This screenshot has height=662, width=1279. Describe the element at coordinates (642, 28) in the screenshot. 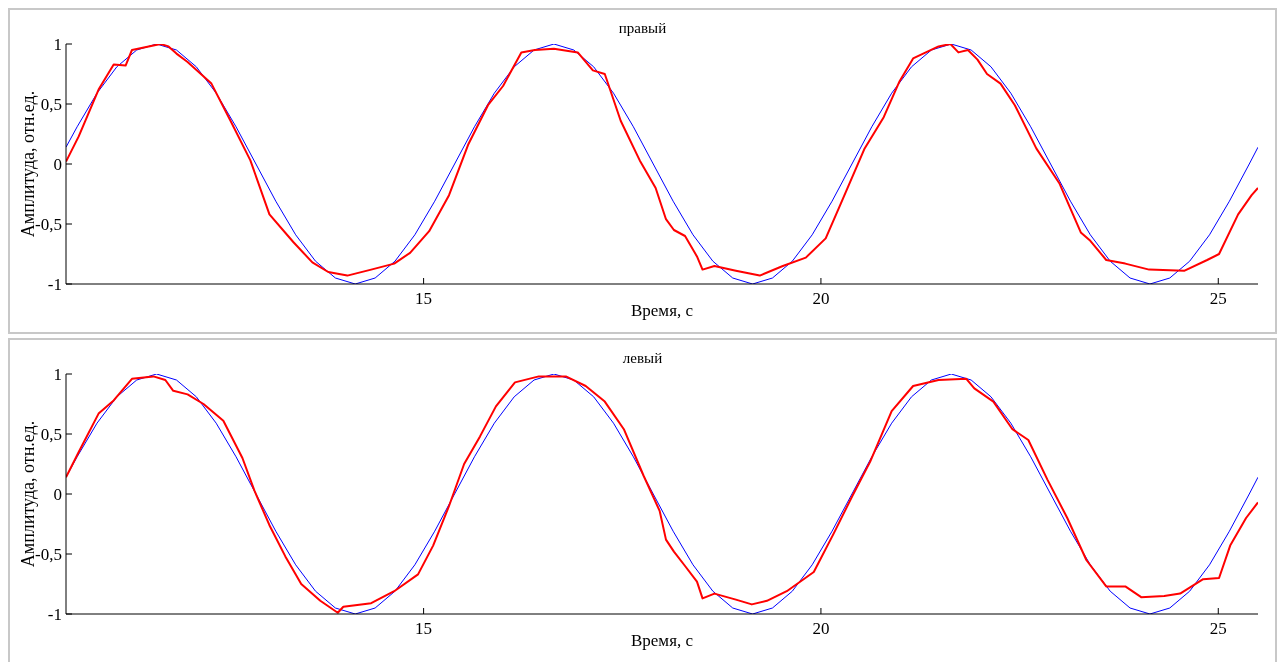

I see `chart-title: правый` at that location.